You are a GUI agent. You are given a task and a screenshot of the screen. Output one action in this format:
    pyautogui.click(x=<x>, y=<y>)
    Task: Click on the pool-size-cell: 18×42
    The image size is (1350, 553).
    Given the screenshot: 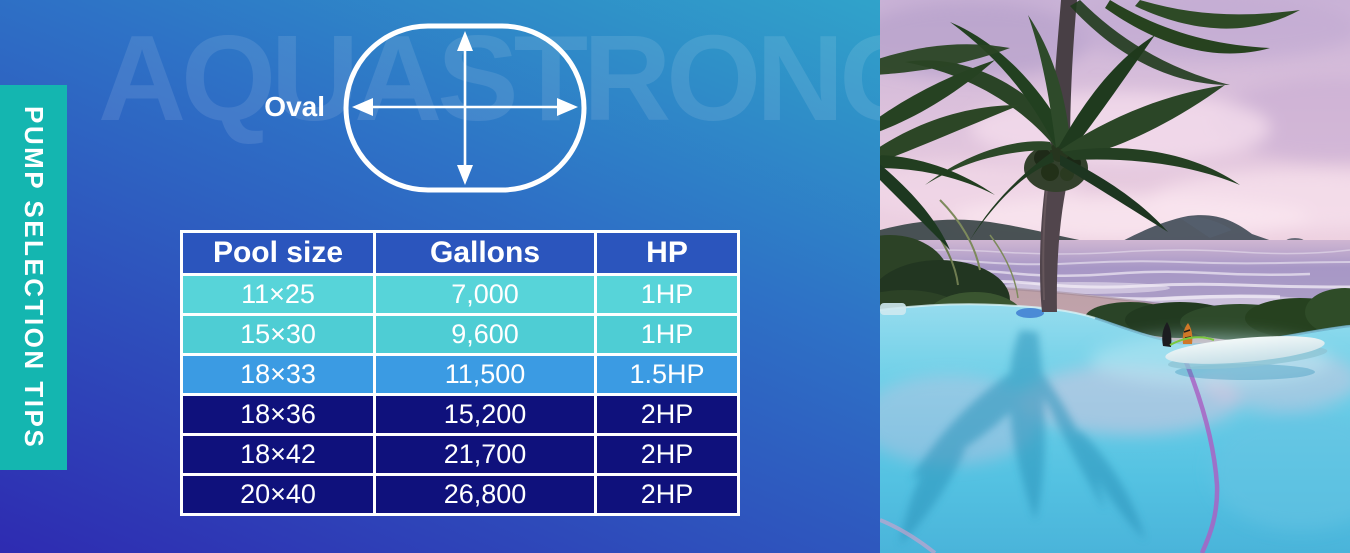 What is the action you would take?
    pyautogui.click(x=278, y=454)
    